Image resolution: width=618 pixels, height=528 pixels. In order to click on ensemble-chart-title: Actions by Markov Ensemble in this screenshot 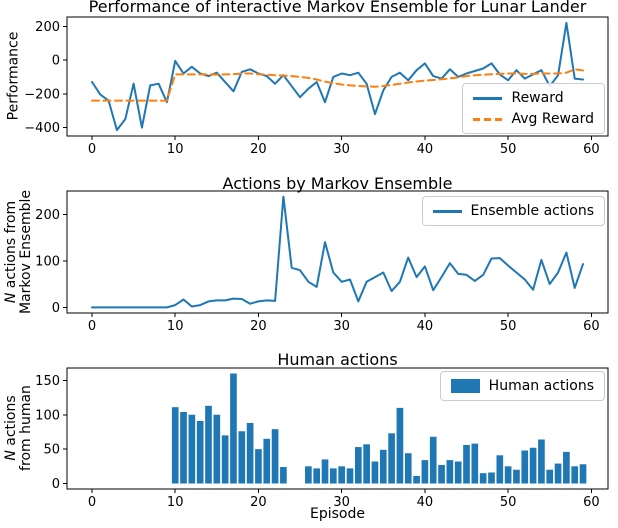, I will do `click(337, 183)`.